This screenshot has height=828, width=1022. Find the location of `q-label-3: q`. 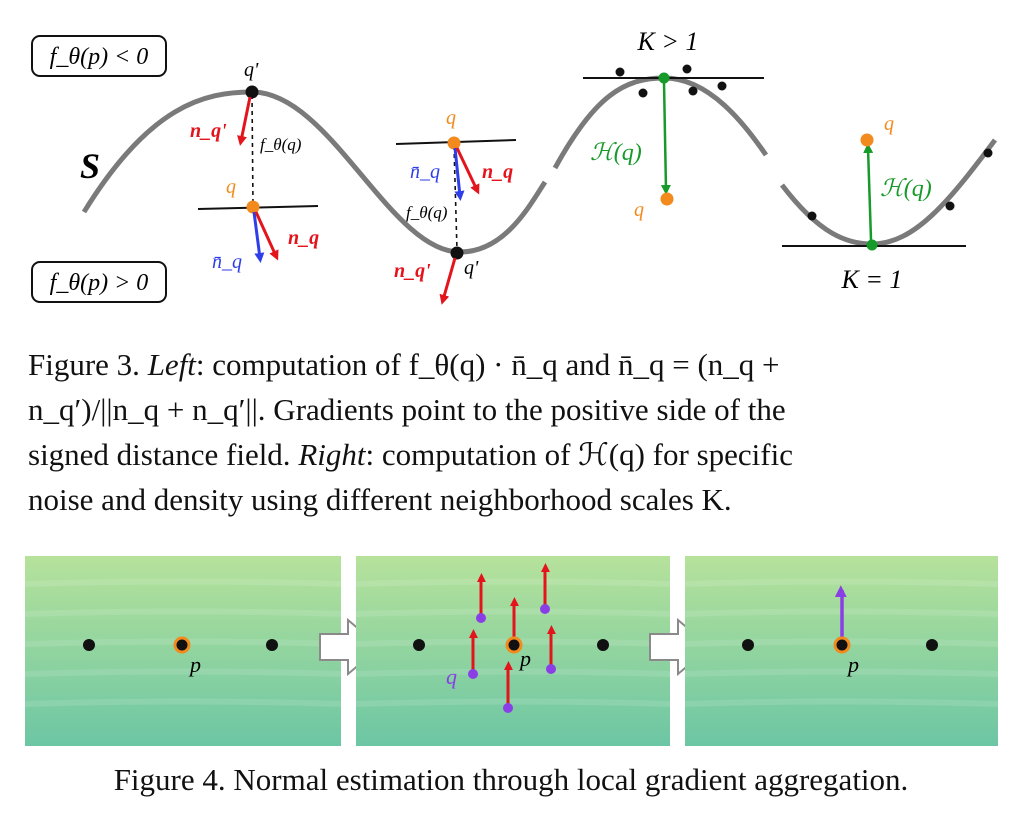

q-label-3: q is located at coordinates (639, 210).